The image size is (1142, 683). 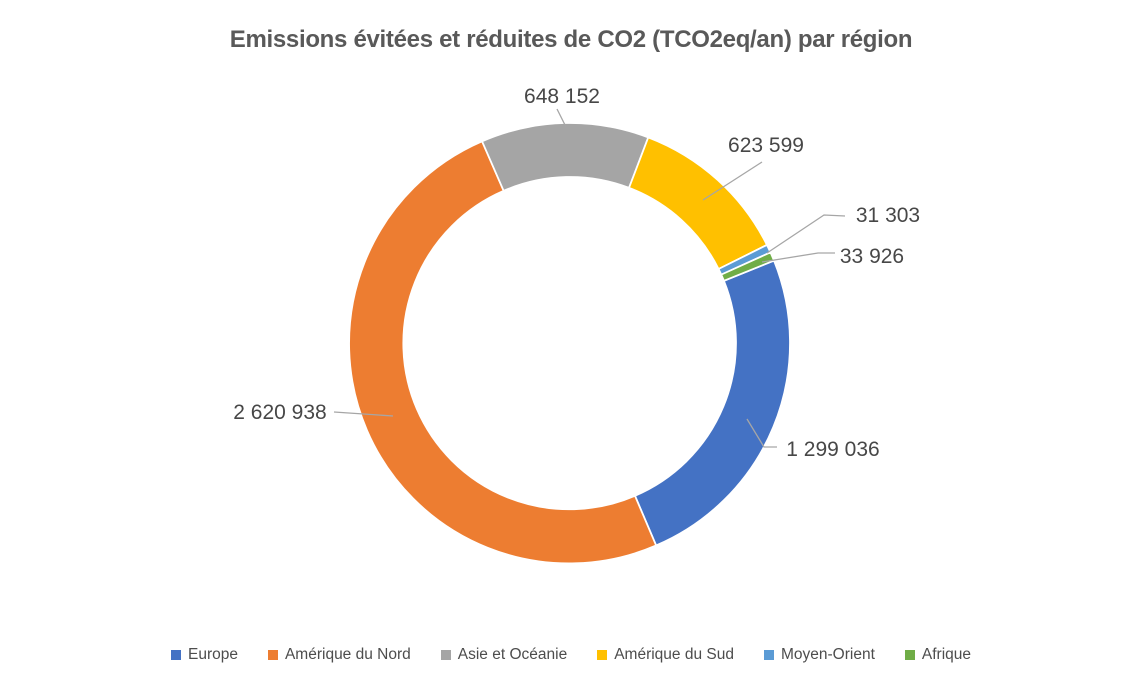 I want to click on leader-line-afrique, so click(x=798, y=257).